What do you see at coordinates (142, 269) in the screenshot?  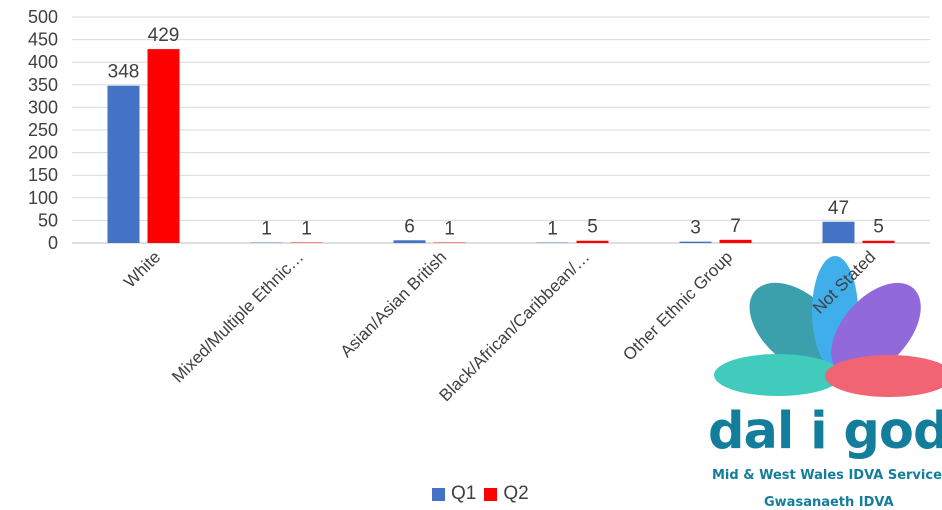 I see `x-tick-label: White` at bounding box center [142, 269].